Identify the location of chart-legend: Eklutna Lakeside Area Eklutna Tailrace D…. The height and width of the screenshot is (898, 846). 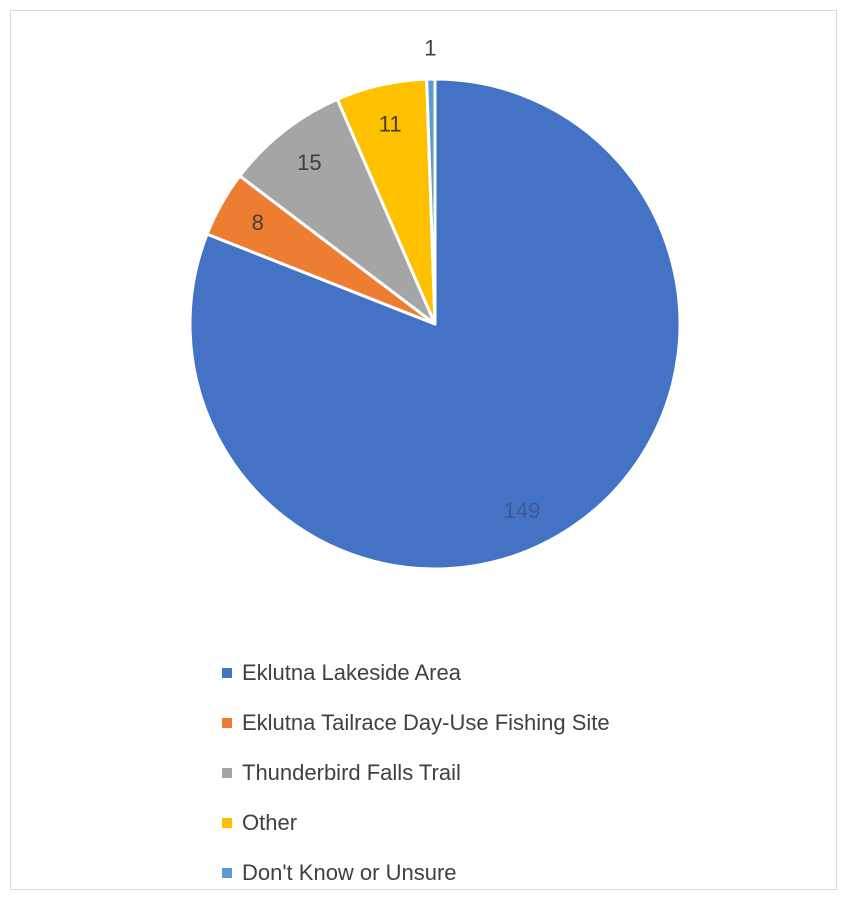
(416, 773).